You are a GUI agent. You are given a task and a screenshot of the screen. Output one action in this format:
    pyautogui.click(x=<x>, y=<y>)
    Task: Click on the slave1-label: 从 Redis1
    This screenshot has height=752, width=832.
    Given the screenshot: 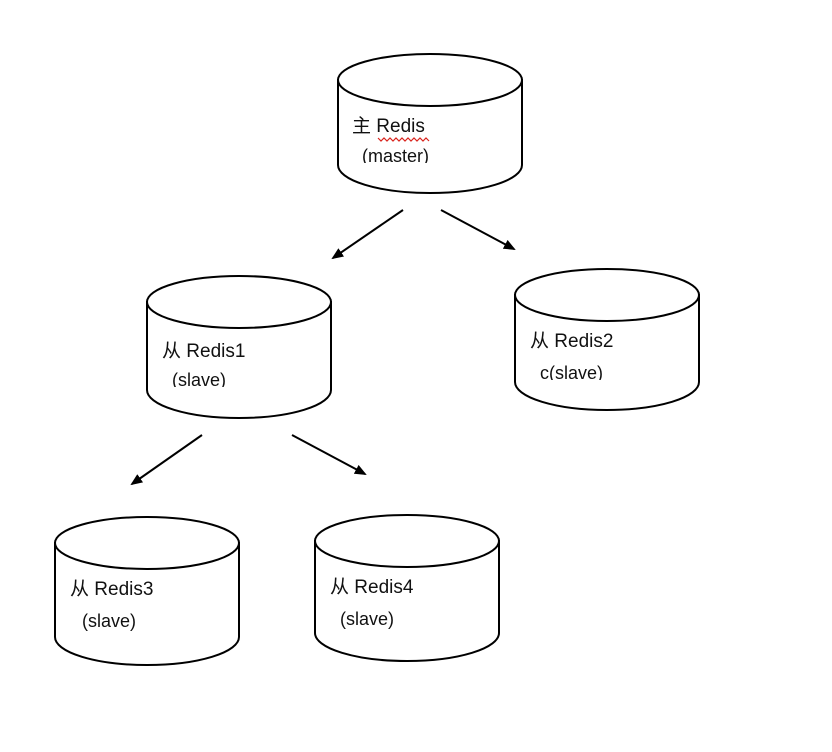 What is the action you would take?
    pyautogui.click(x=203, y=351)
    